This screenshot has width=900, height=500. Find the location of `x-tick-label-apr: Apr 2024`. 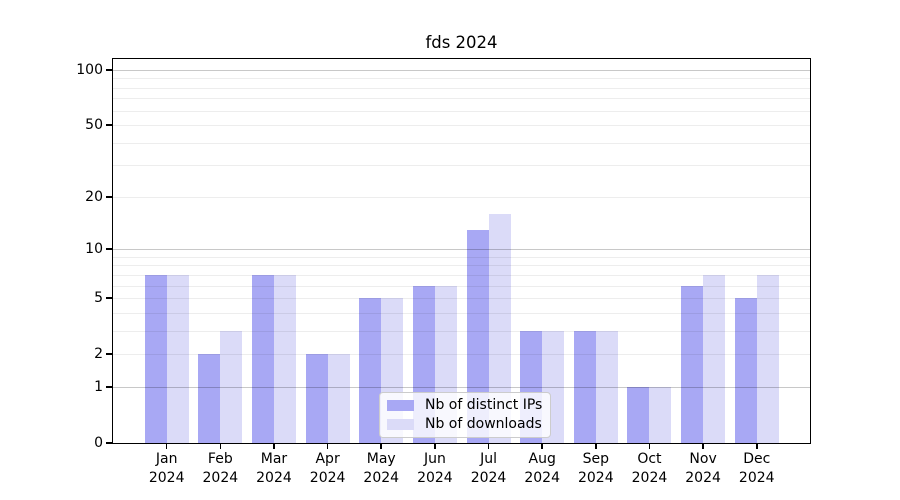

x-tick-label-apr: Apr 2024 is located at coordinates (328, 469).